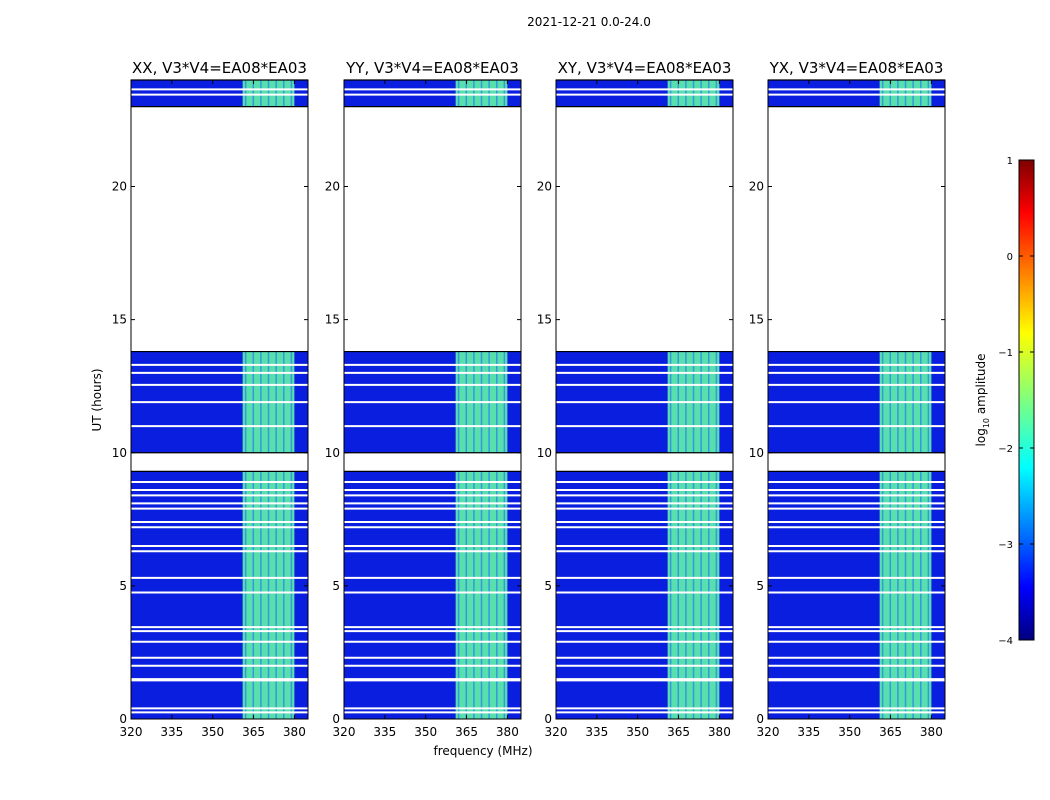 This screenshot has width=1050, height=800. Describe the element at coordinates (856, 68) in the screenshot. I see `panel-title: YX, V3*V4=EA08*EA03` at that location.